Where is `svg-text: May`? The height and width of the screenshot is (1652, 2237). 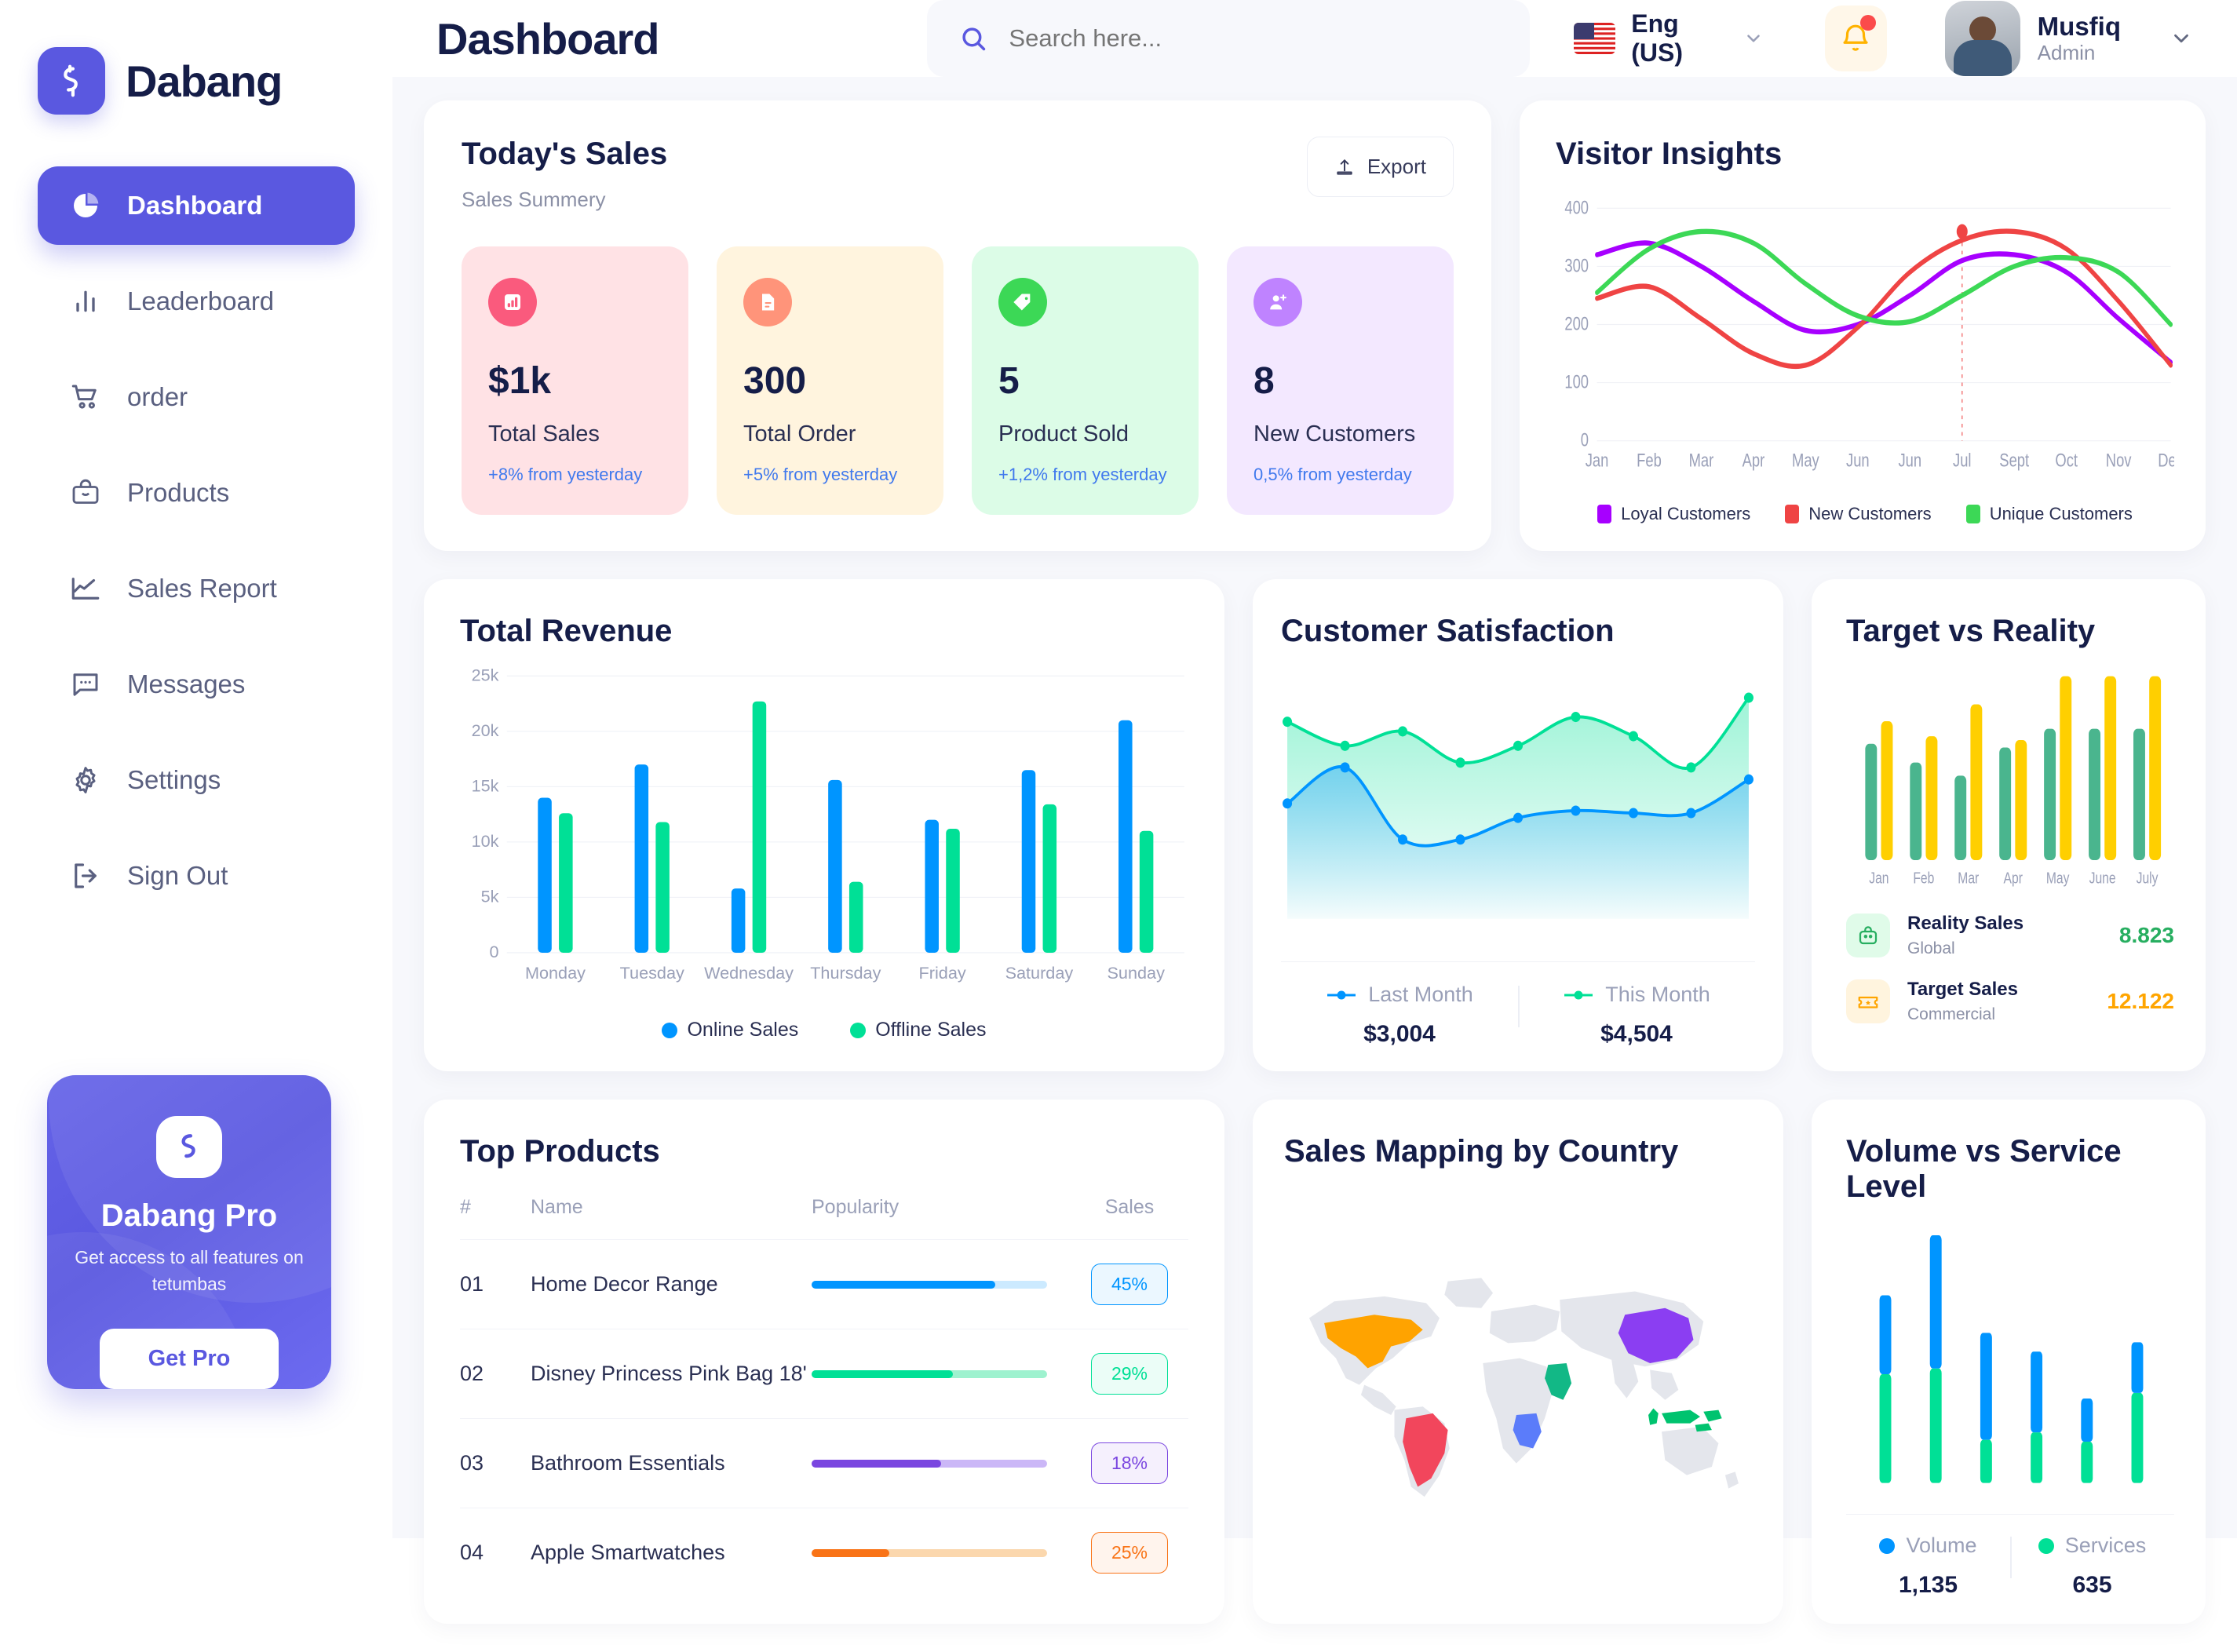
svg-text: May is located at coordinates (1805, 460).